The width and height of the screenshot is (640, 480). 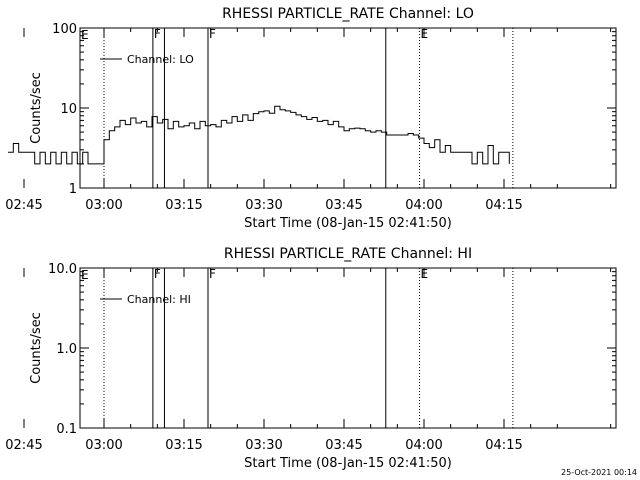 I want to click on y-tick-label: 1, so click(x=73, y=189).